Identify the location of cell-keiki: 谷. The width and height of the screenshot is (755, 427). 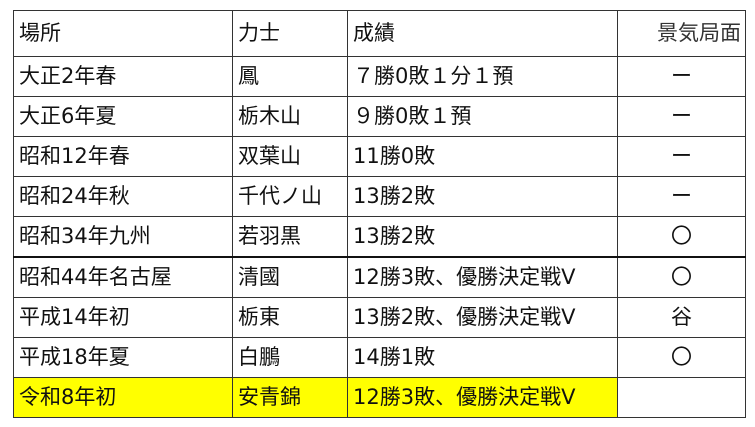
(681, 317).